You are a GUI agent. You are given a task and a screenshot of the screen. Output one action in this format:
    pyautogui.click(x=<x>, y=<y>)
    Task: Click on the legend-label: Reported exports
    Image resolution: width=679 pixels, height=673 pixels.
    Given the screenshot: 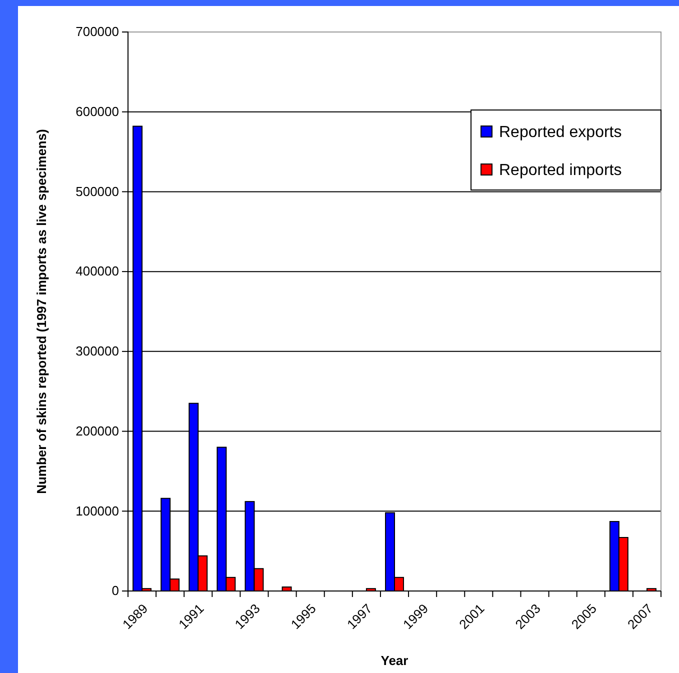 What is the action you would take?
    pyautogui.click(x=560, y=132)
    